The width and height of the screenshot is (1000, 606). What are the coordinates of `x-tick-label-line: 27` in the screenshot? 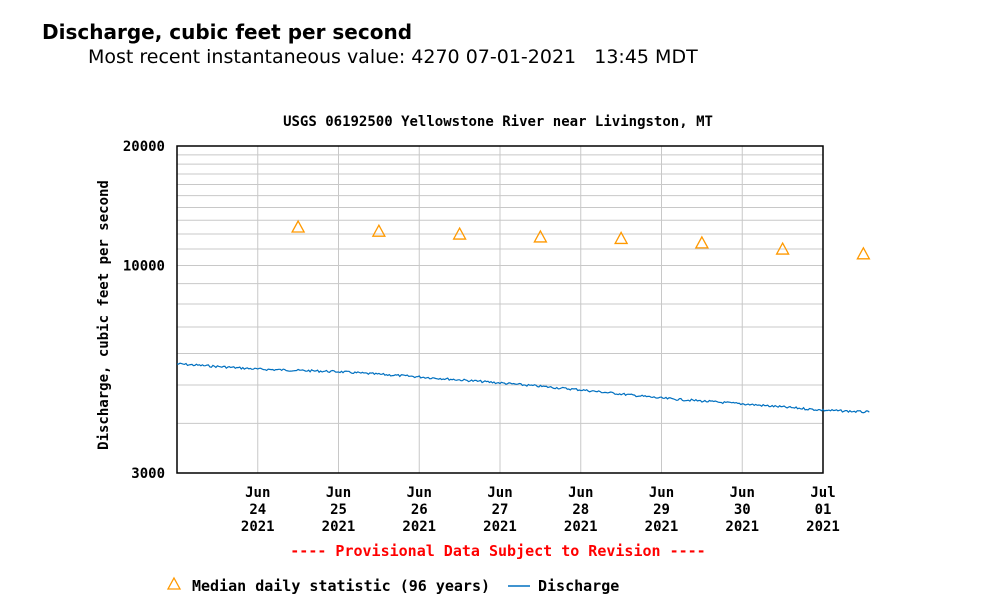 It's located at (500, 510).